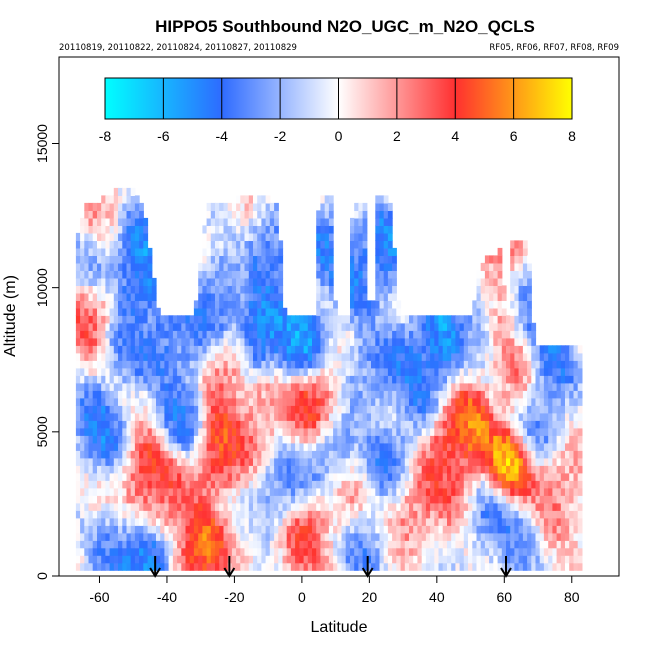 This screenshot has width=650, height=650. I want to click on chart-title: HIPPO5 Southbound N2O_UGC_m_N2O_QCLS, so click(345, 26).